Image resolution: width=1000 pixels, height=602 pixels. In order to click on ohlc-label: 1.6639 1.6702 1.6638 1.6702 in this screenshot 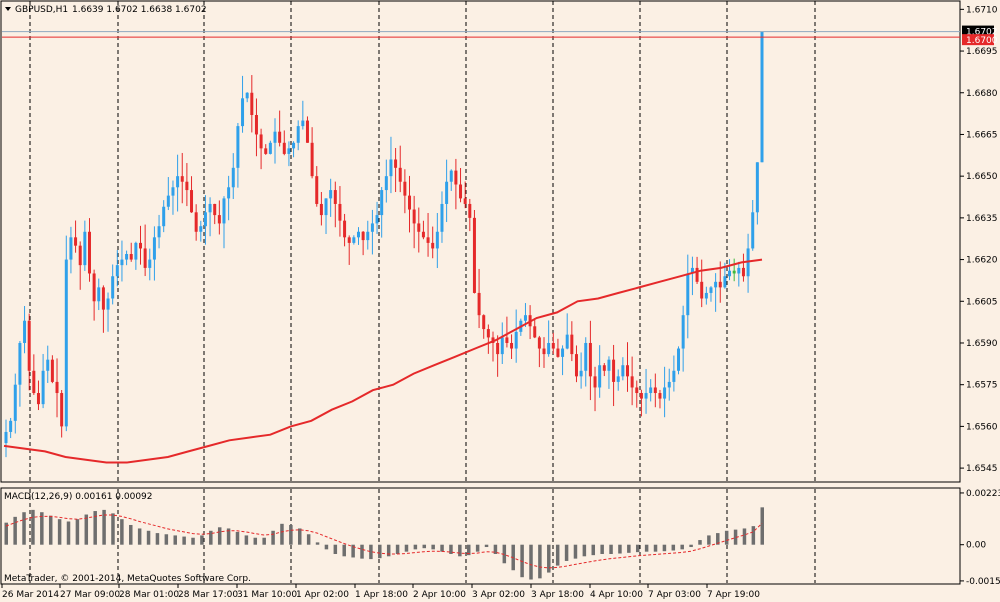, I will do `click(139, 10)`.